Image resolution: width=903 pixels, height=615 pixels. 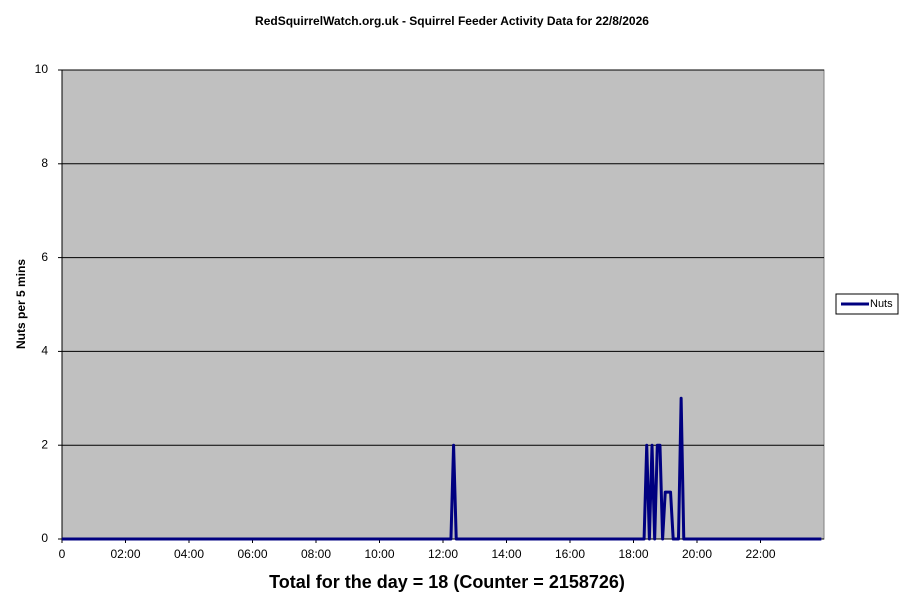 I want to click on x-tick-label: 06:00, so click(x=252, y=554).